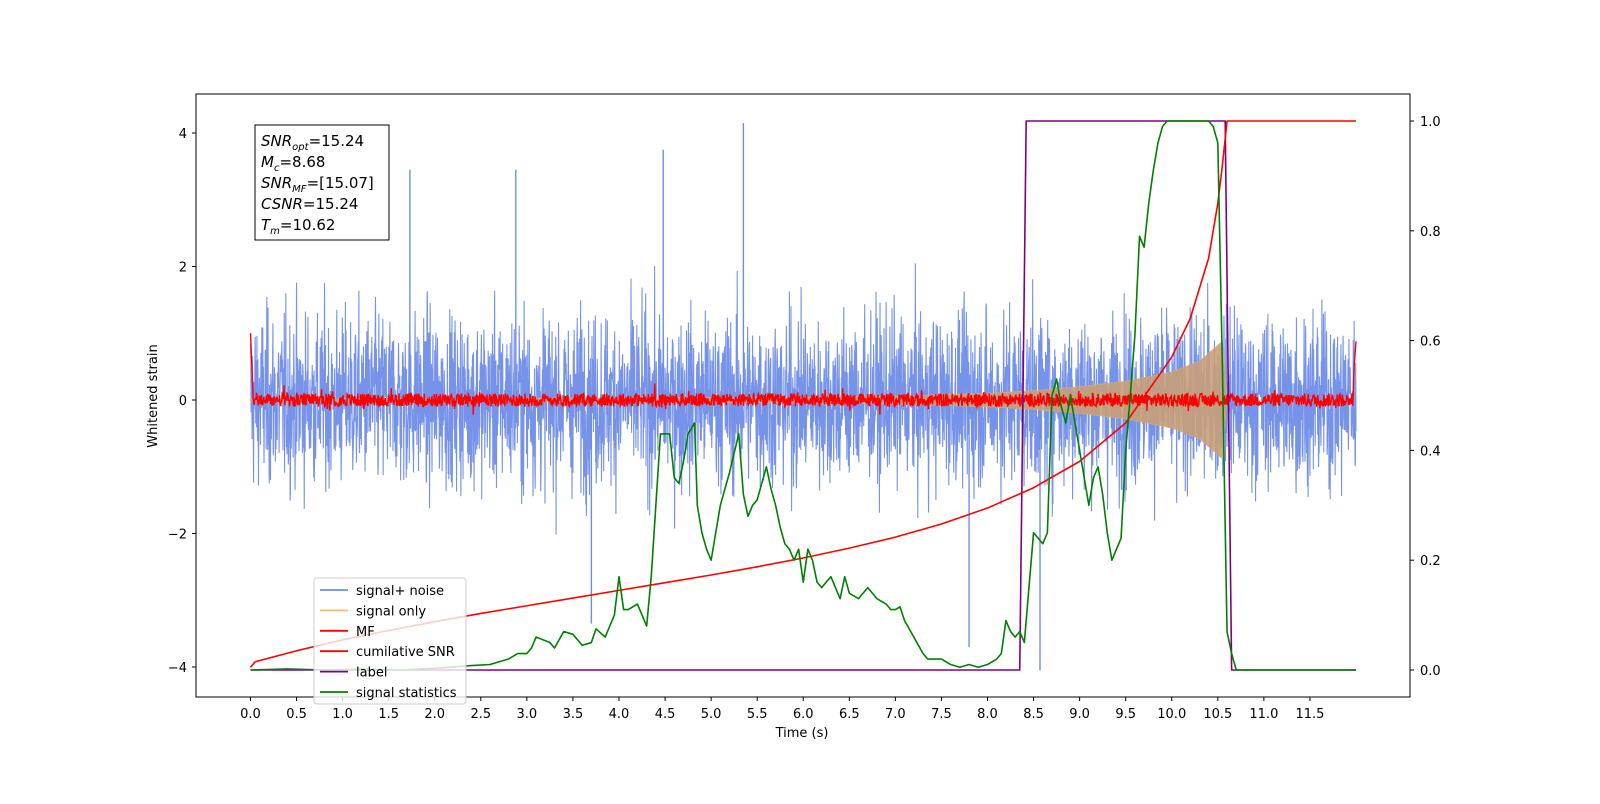 Image resolution: width=1600 pixels, height=804 pixels. I want to click on x-tick-label: 10.5, so click(1217, 714).